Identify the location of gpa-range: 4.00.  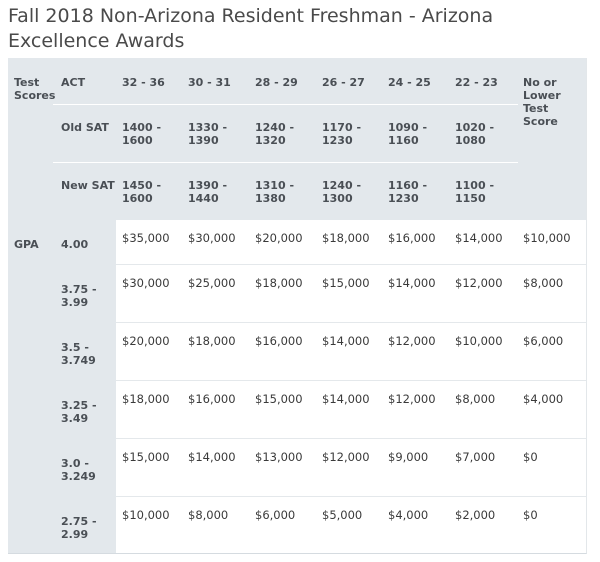
(75, 244).